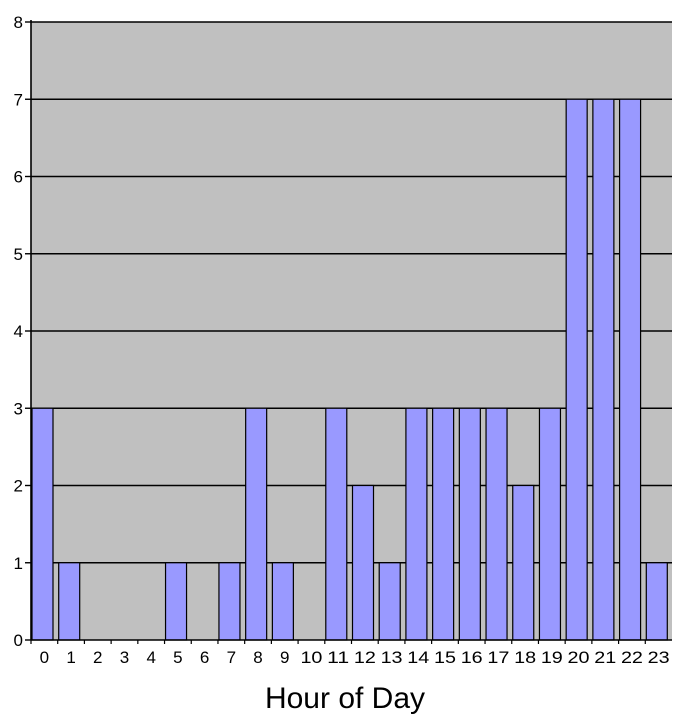  What do you see at coordinates (44, 657) in the screenshot?
I see `x-tick-label-0: 0` at bounding box center [44, 657].